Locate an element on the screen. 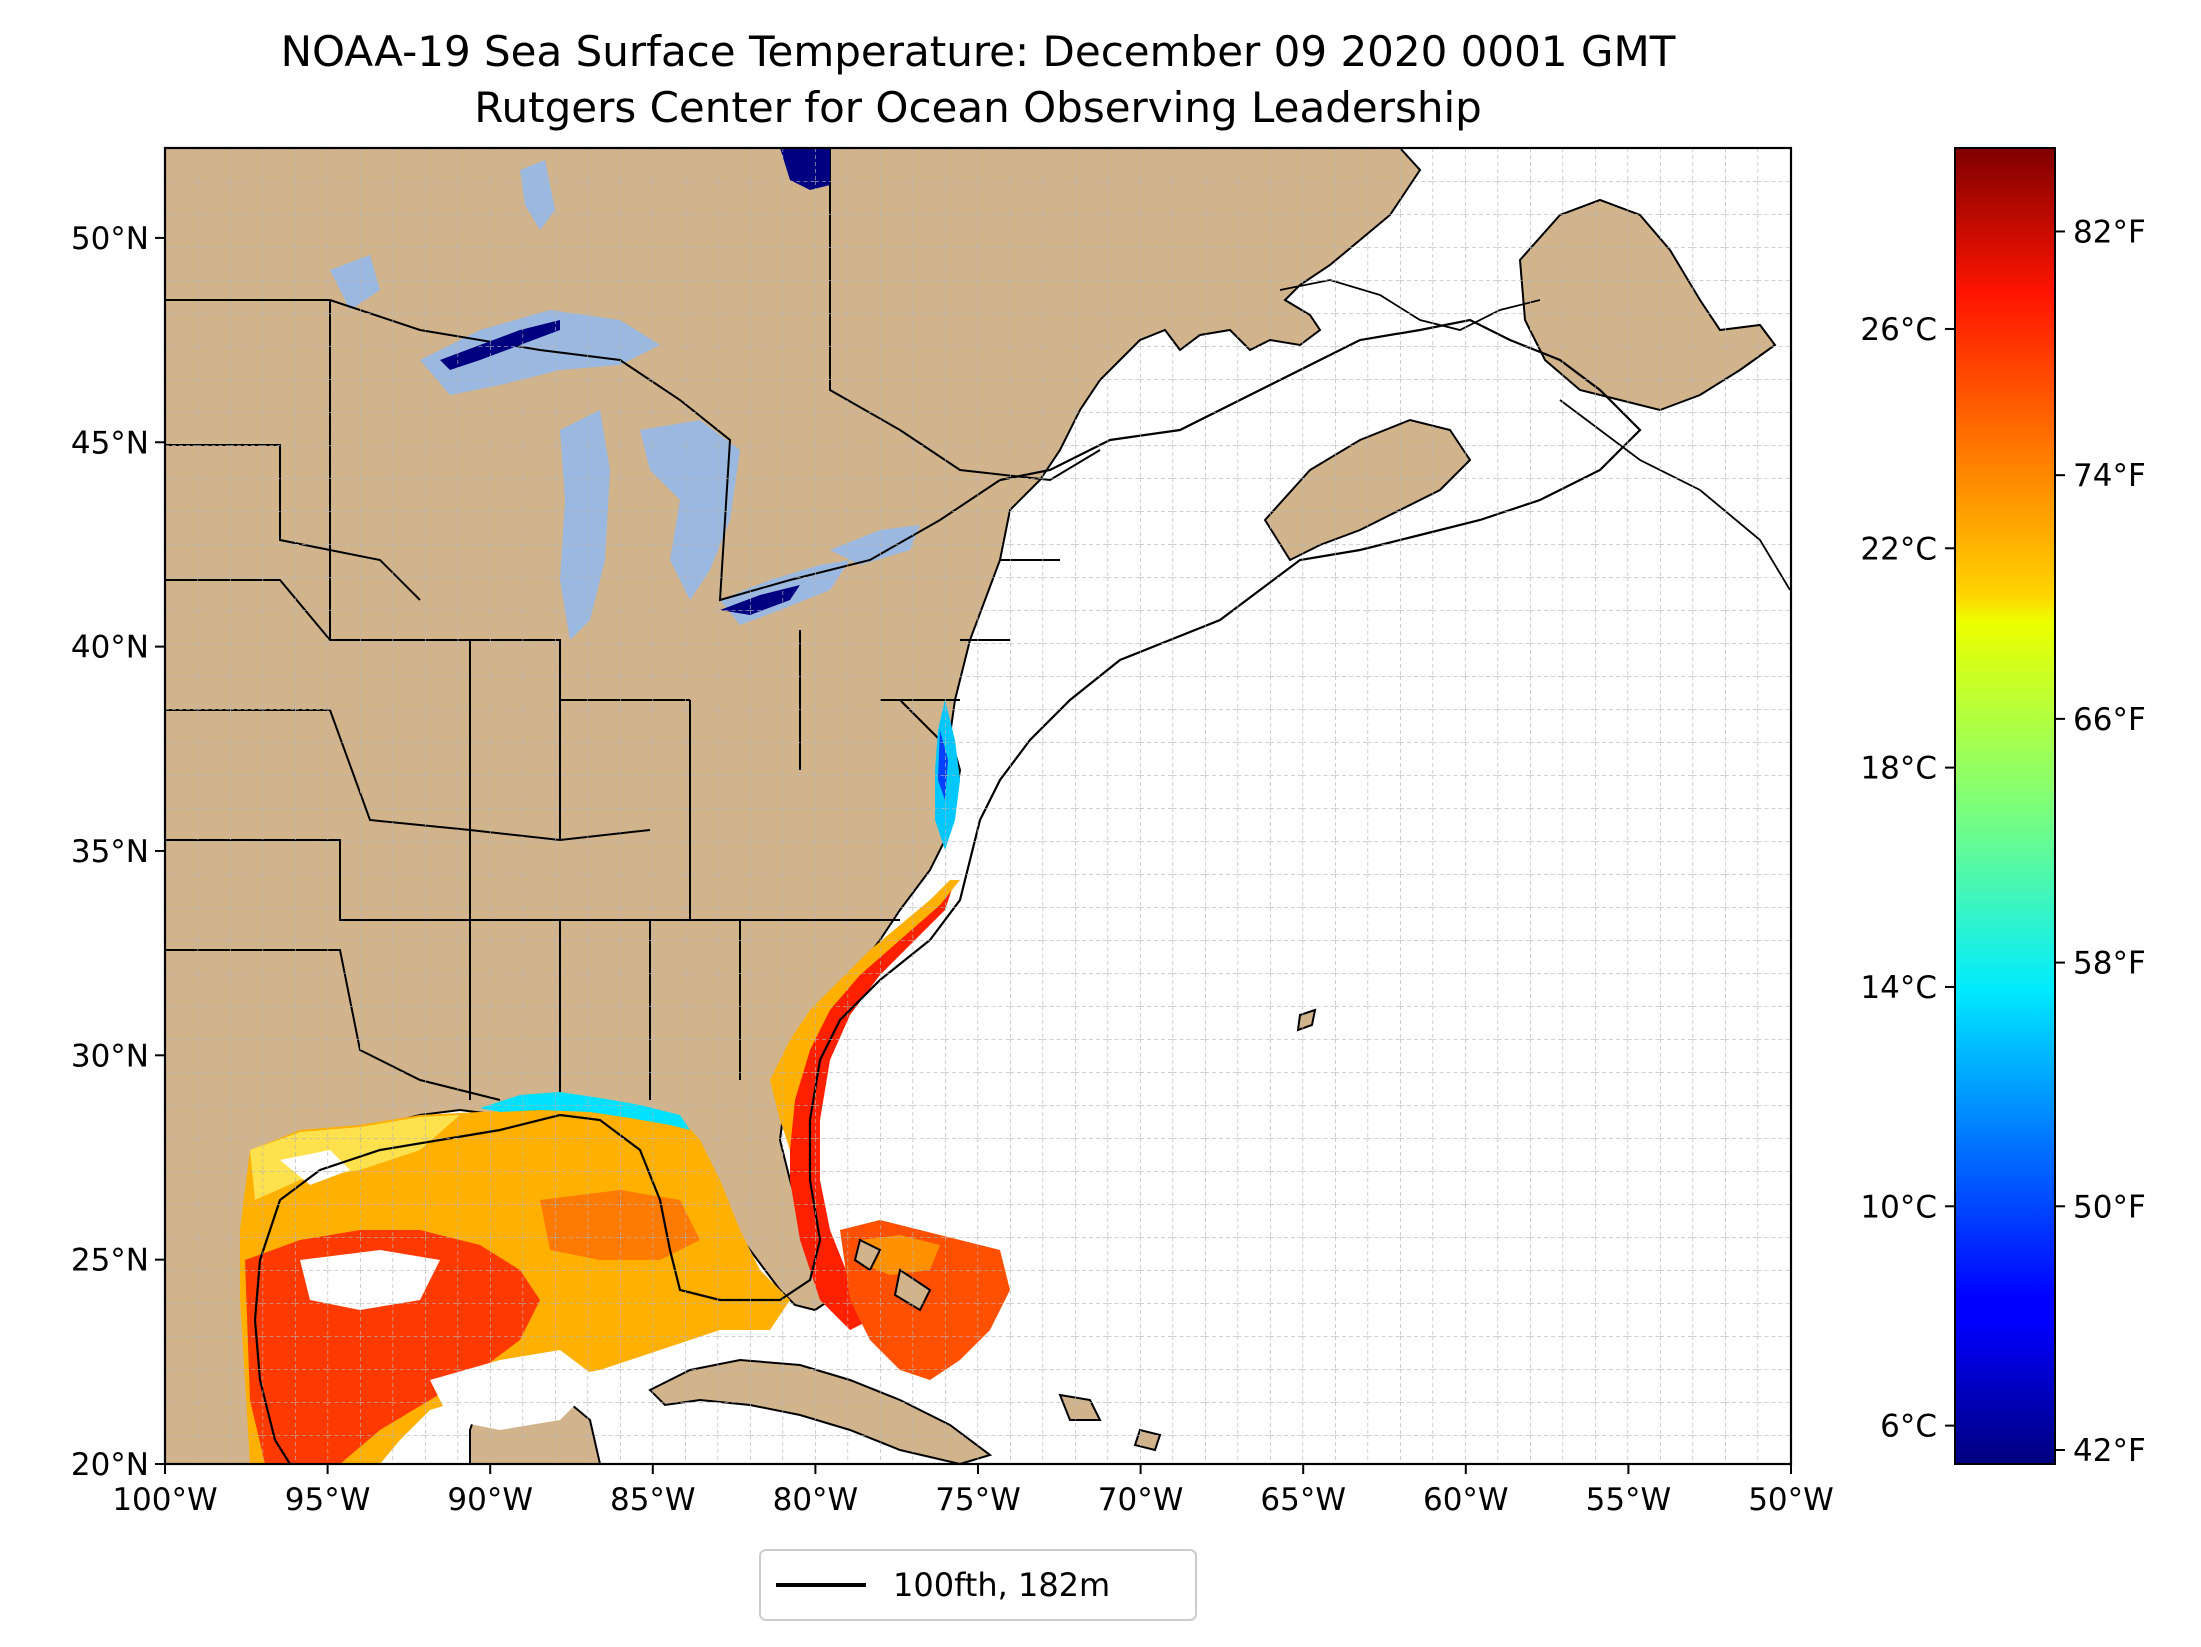 The width and height of the screenshot is (2201, 1647). x-tick-label: 50°W is located at coordinates (1791, 1500).